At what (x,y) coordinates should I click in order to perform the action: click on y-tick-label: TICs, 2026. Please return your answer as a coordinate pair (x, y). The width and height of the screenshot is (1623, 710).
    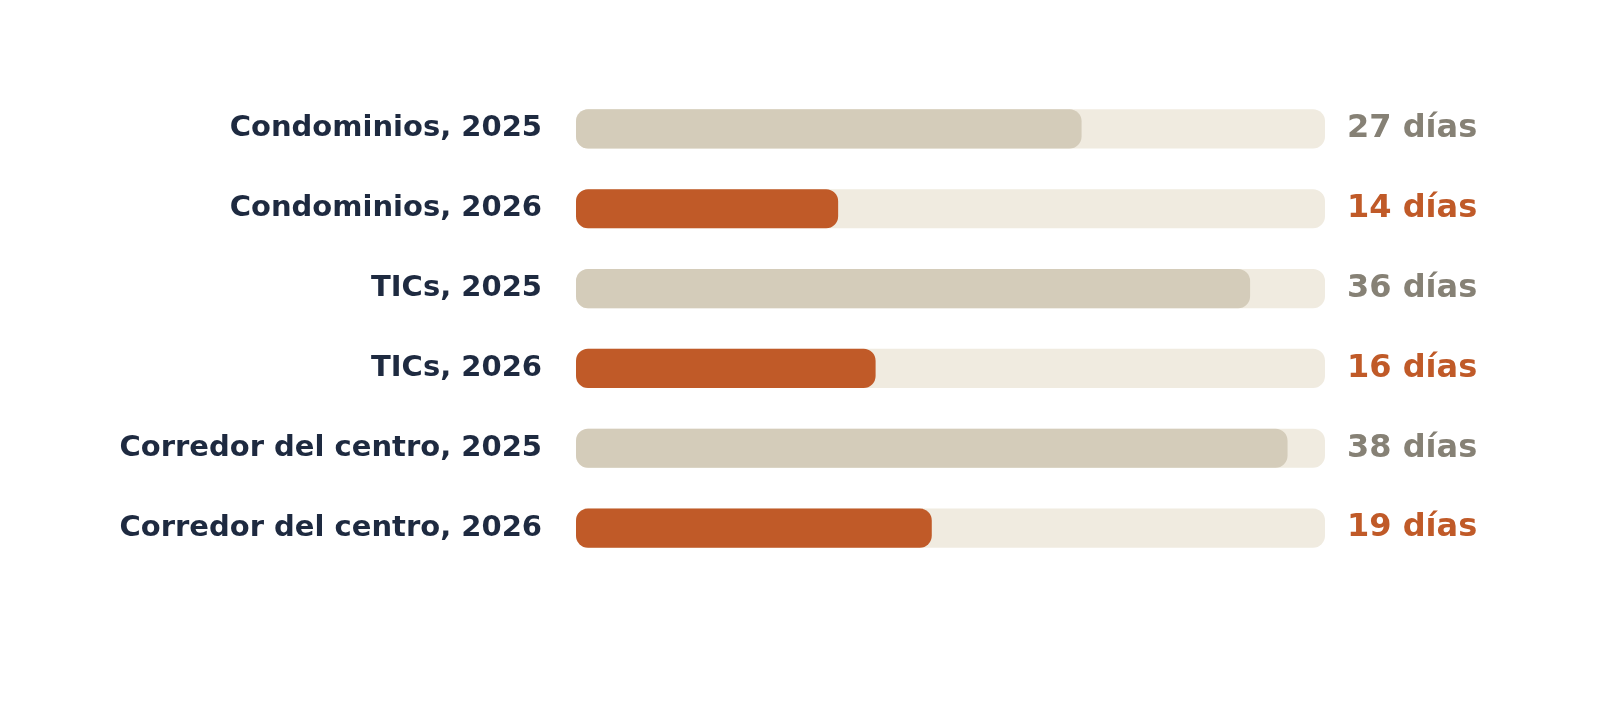
    Looking at the image, I should click on (456, 365).